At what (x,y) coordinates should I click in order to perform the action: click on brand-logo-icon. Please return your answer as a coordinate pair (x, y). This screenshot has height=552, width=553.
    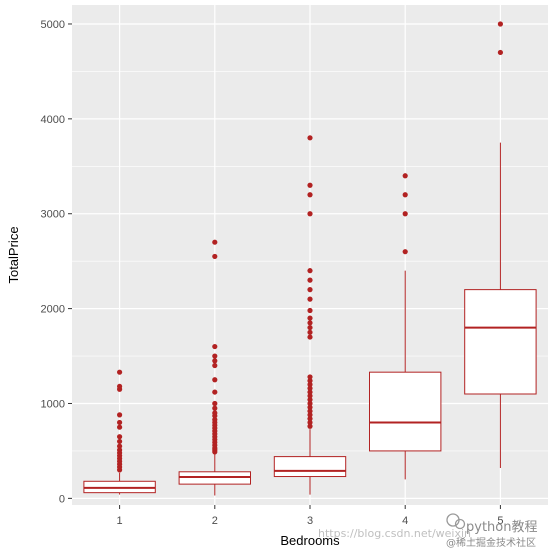
    Looking at the image, I should click on (456, 521).